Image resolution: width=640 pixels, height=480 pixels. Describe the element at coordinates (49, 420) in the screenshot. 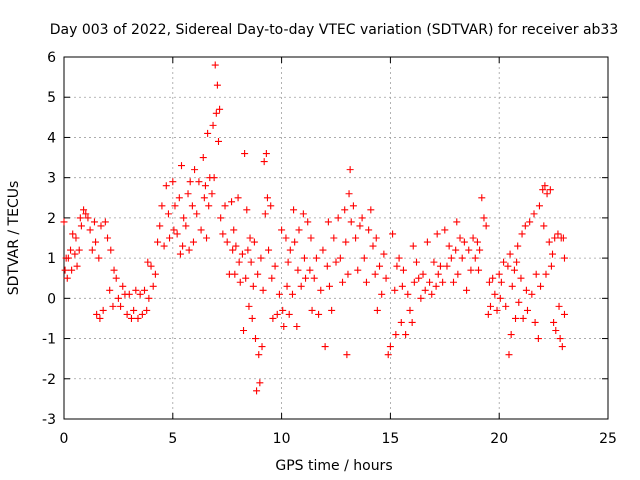

I see `y-tick-label: -3` at that location.